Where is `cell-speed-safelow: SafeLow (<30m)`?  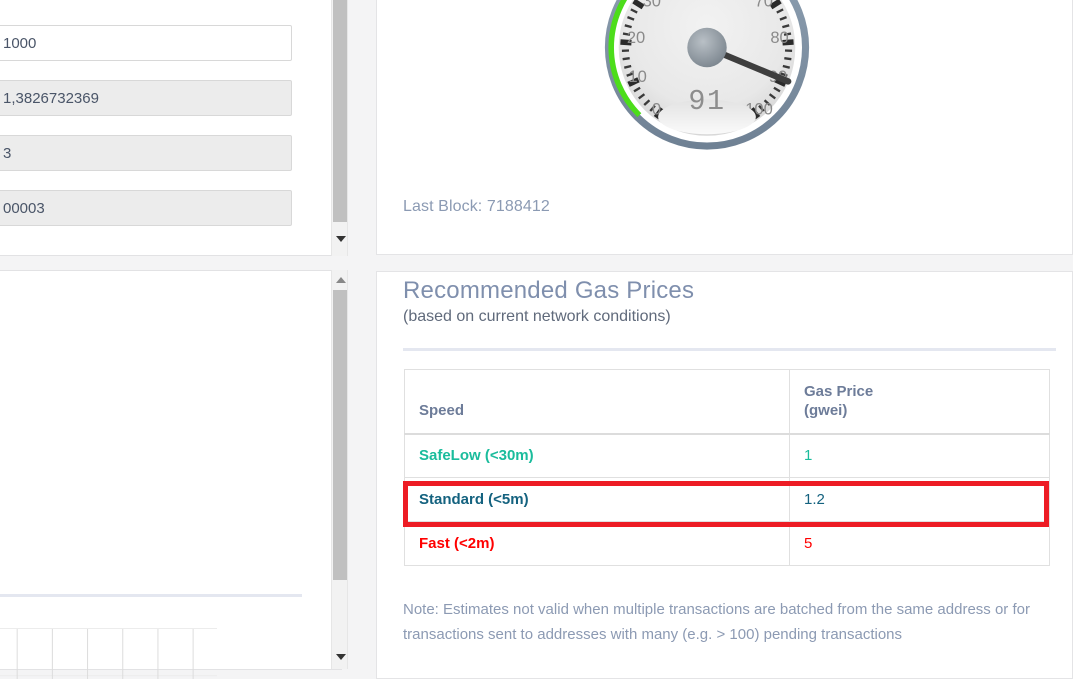 cell-speed-safelow: SafeLow (<30m) is located at coordinates (597, 455).